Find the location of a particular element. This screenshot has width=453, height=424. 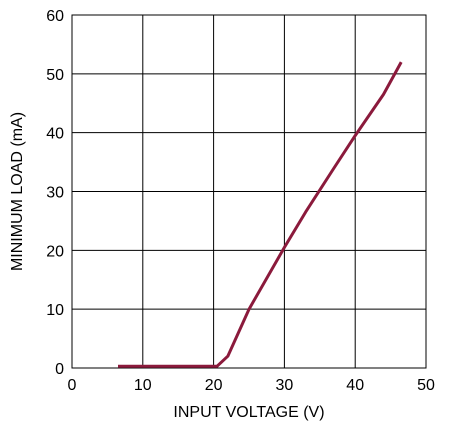

y-tick-label: 60 is located at coordinates (55, 16).